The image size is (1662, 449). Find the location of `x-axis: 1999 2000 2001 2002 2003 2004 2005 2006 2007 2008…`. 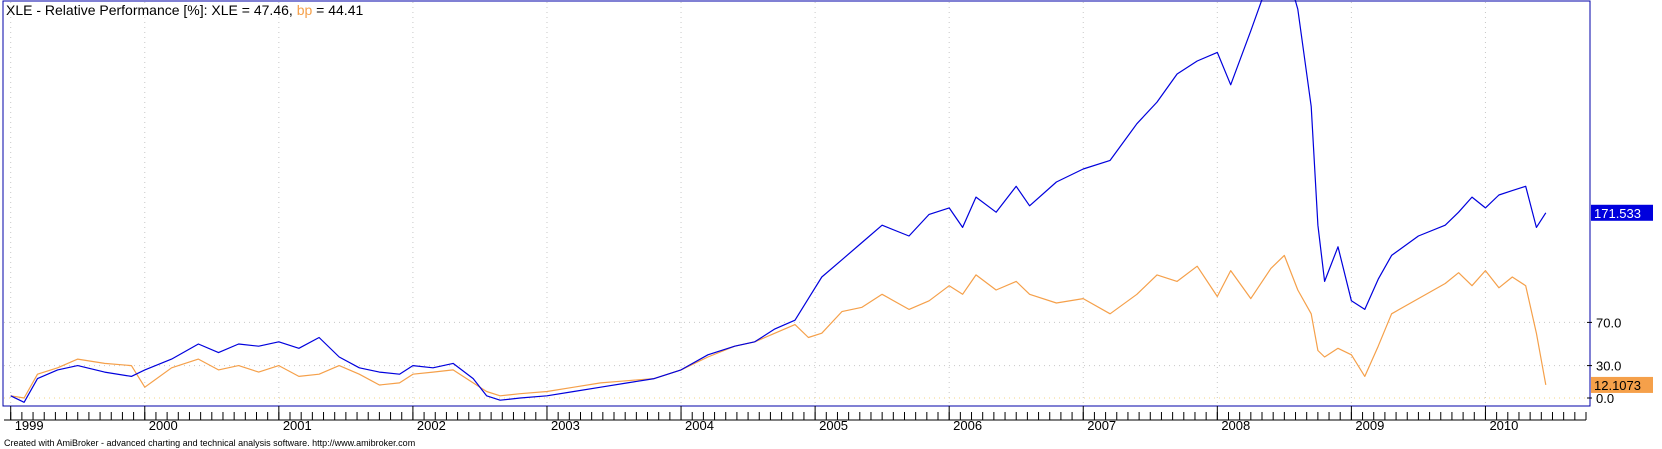

x-axis: 1999 2000 2001 2002 2003 2004 2005 2006 2007 2008… is located at coordinates (795, 419).